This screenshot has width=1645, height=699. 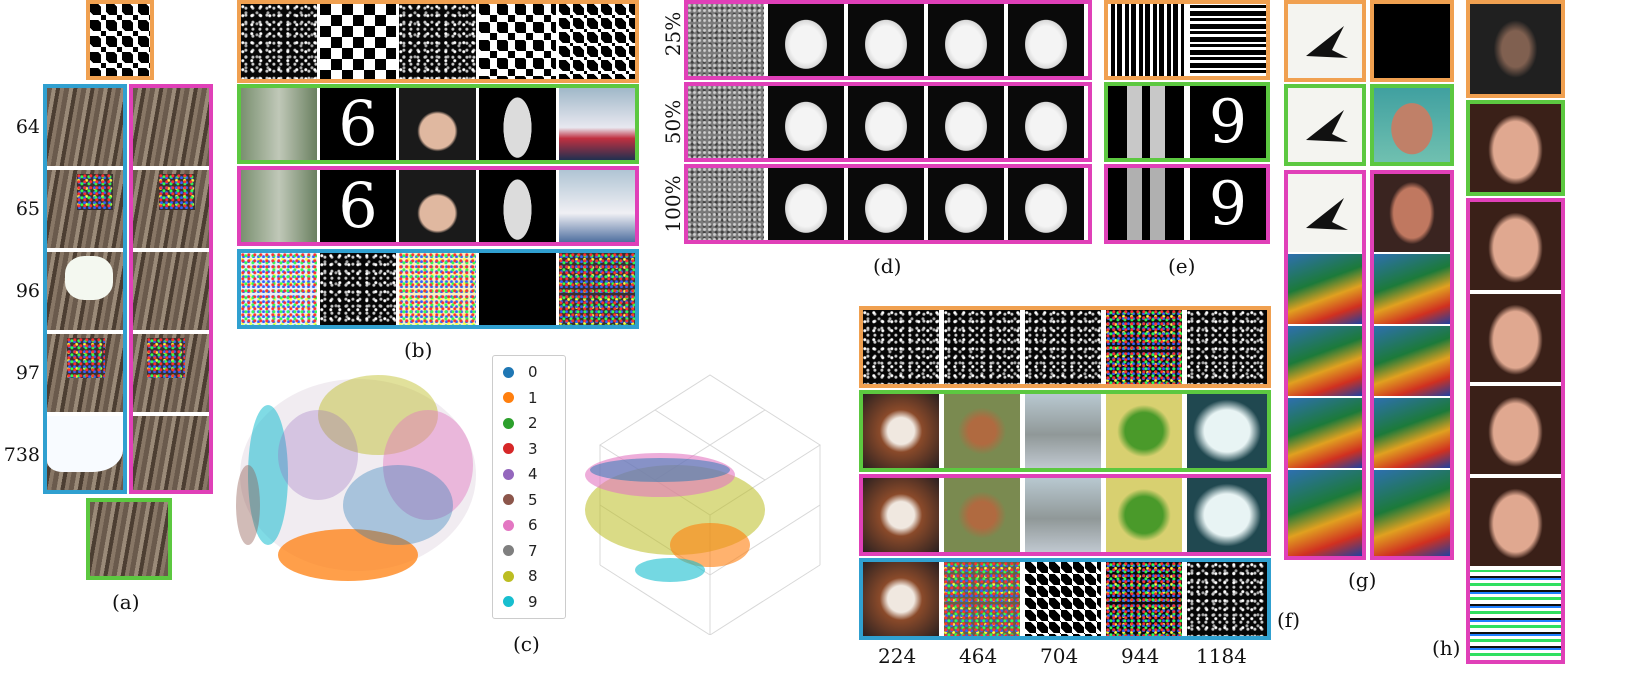 What do you see at coordinates (533, 372) in the screenshot?
I see `legend-label: 0` at bounding box center [533, 372].